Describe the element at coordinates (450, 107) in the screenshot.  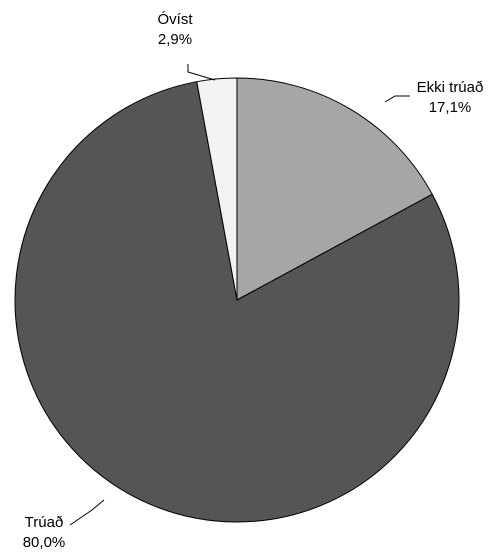
I see `slice-value-label-ekki-trua: 17,1%` at that location.